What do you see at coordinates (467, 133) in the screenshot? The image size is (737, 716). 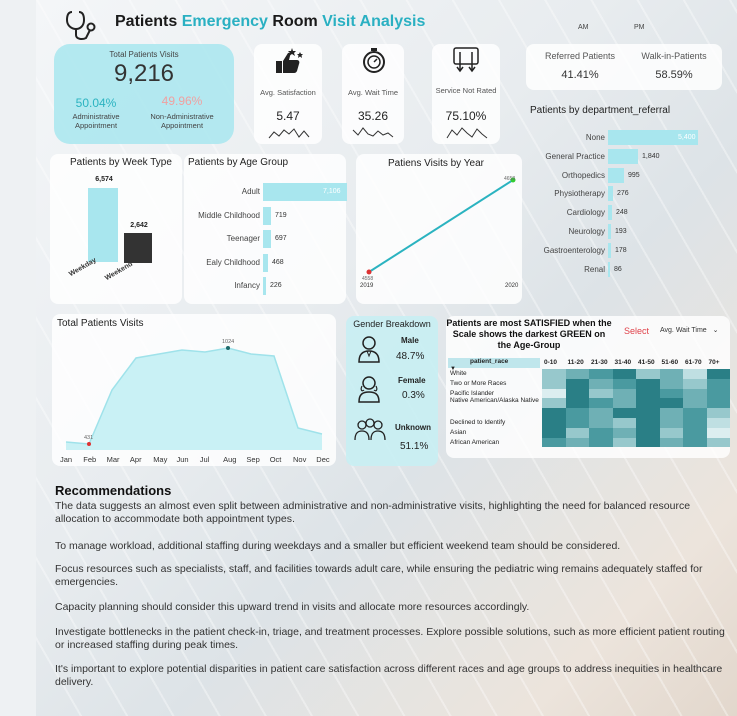 I see `not-rated-sparkline` at bounding box center [467, 133].